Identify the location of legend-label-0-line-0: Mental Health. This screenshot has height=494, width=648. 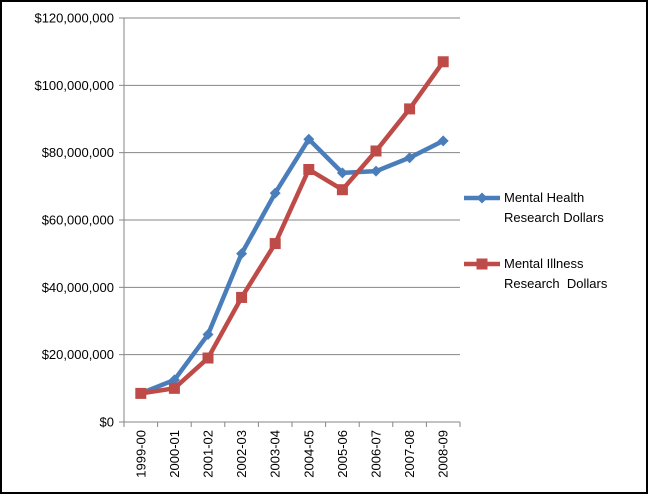
(544, 197).